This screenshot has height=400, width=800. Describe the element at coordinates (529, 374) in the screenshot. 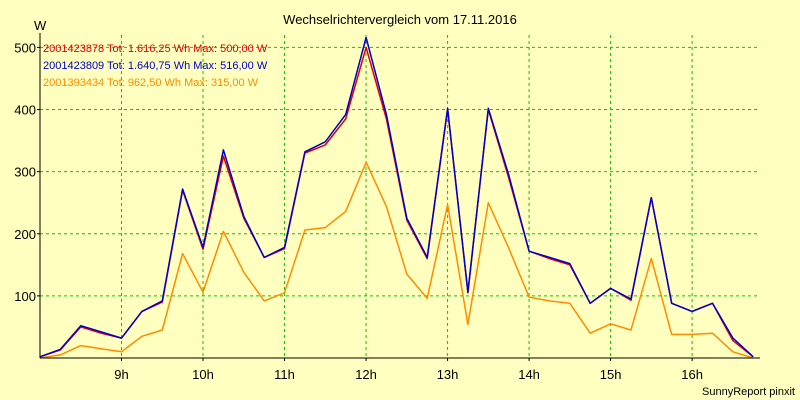

I see `x-tick-label-5: 14h` at that location.